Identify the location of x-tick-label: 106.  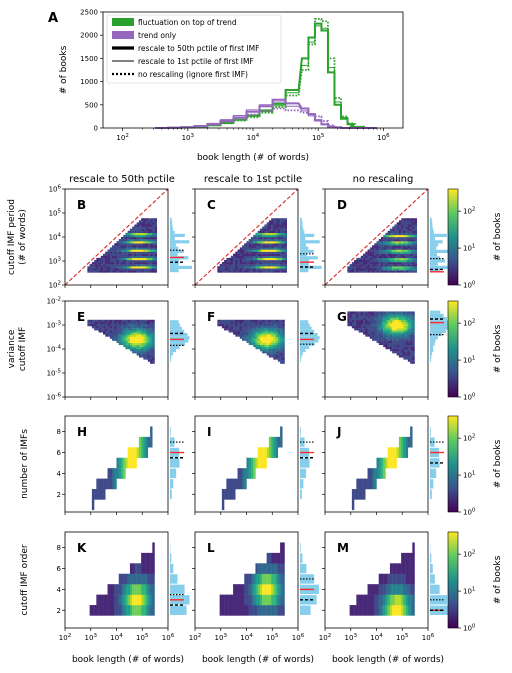
(168, 637).